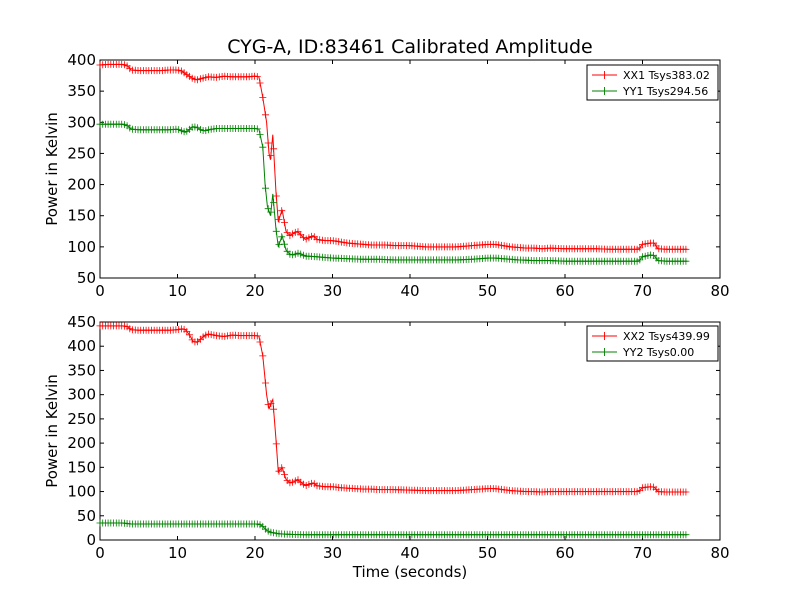 Image resolution: width=800 pixels, height=600 pixels. I want to click on chart-title: CYG-A, ID:83461 Calibrated Amplitude, so click(409, 47).